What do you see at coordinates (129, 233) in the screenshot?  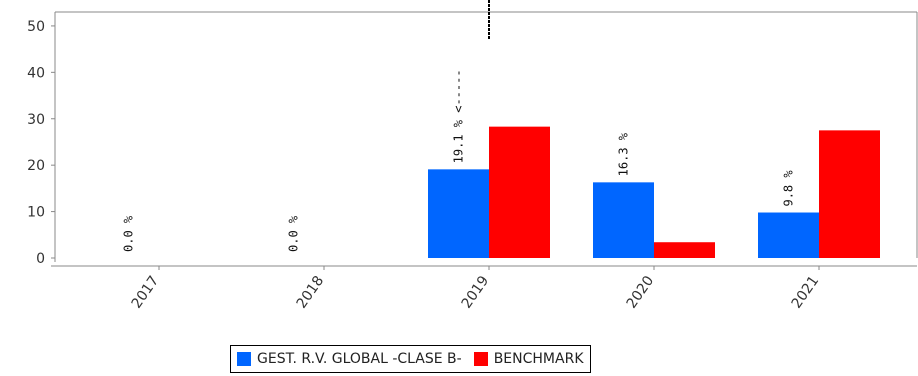 I see `data-label-2017: 0.0 %` at bounding box center [129, 233].